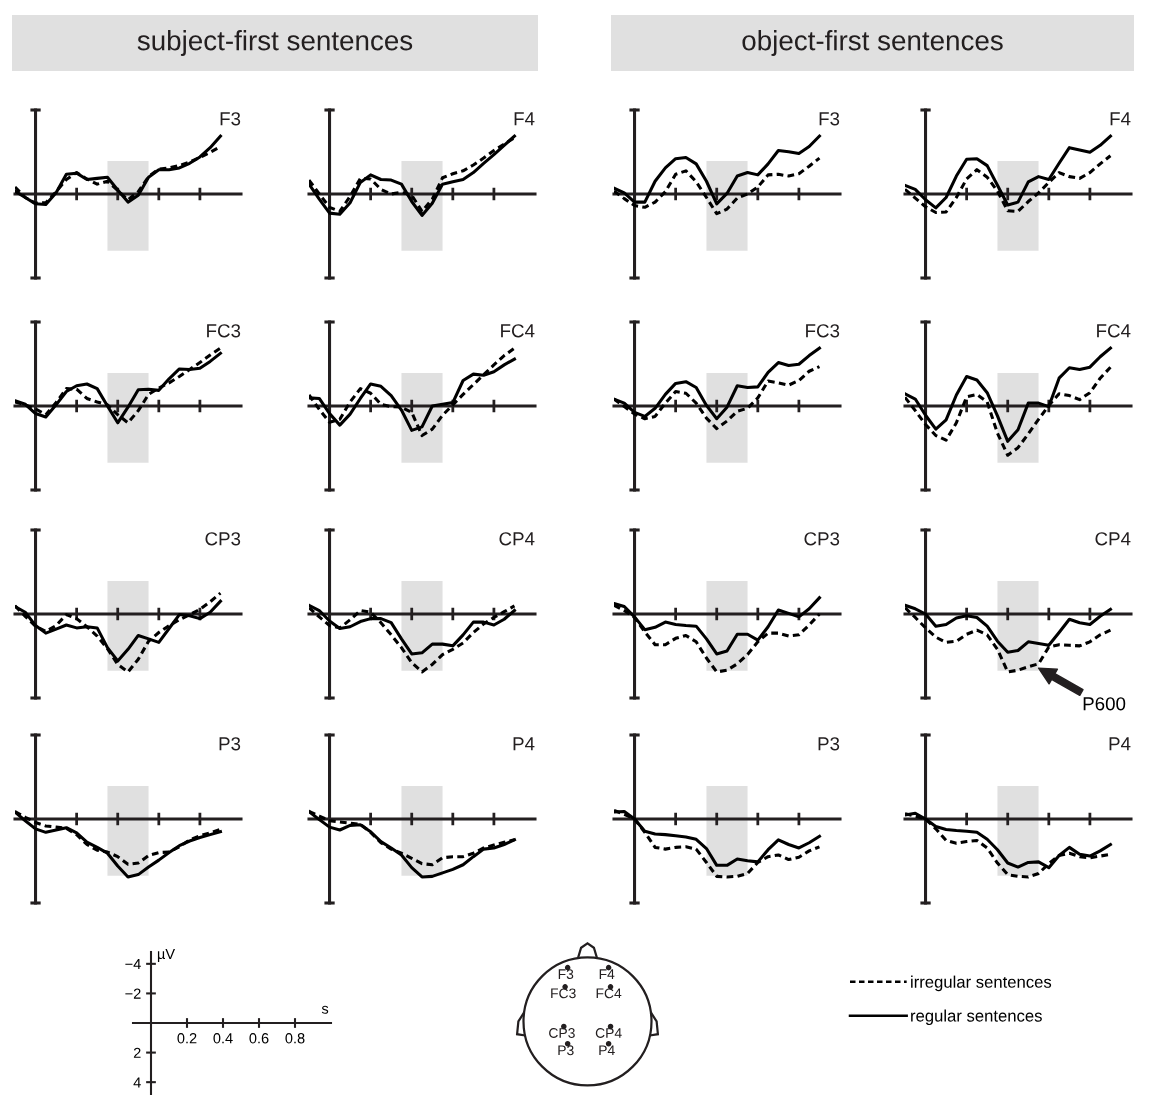 The height and width of the screenshot is (1095, 1150). What do you see at coordinates (607, 1050) in the screenshot?
I see `text: P4` at bounding box center [607, 1050].